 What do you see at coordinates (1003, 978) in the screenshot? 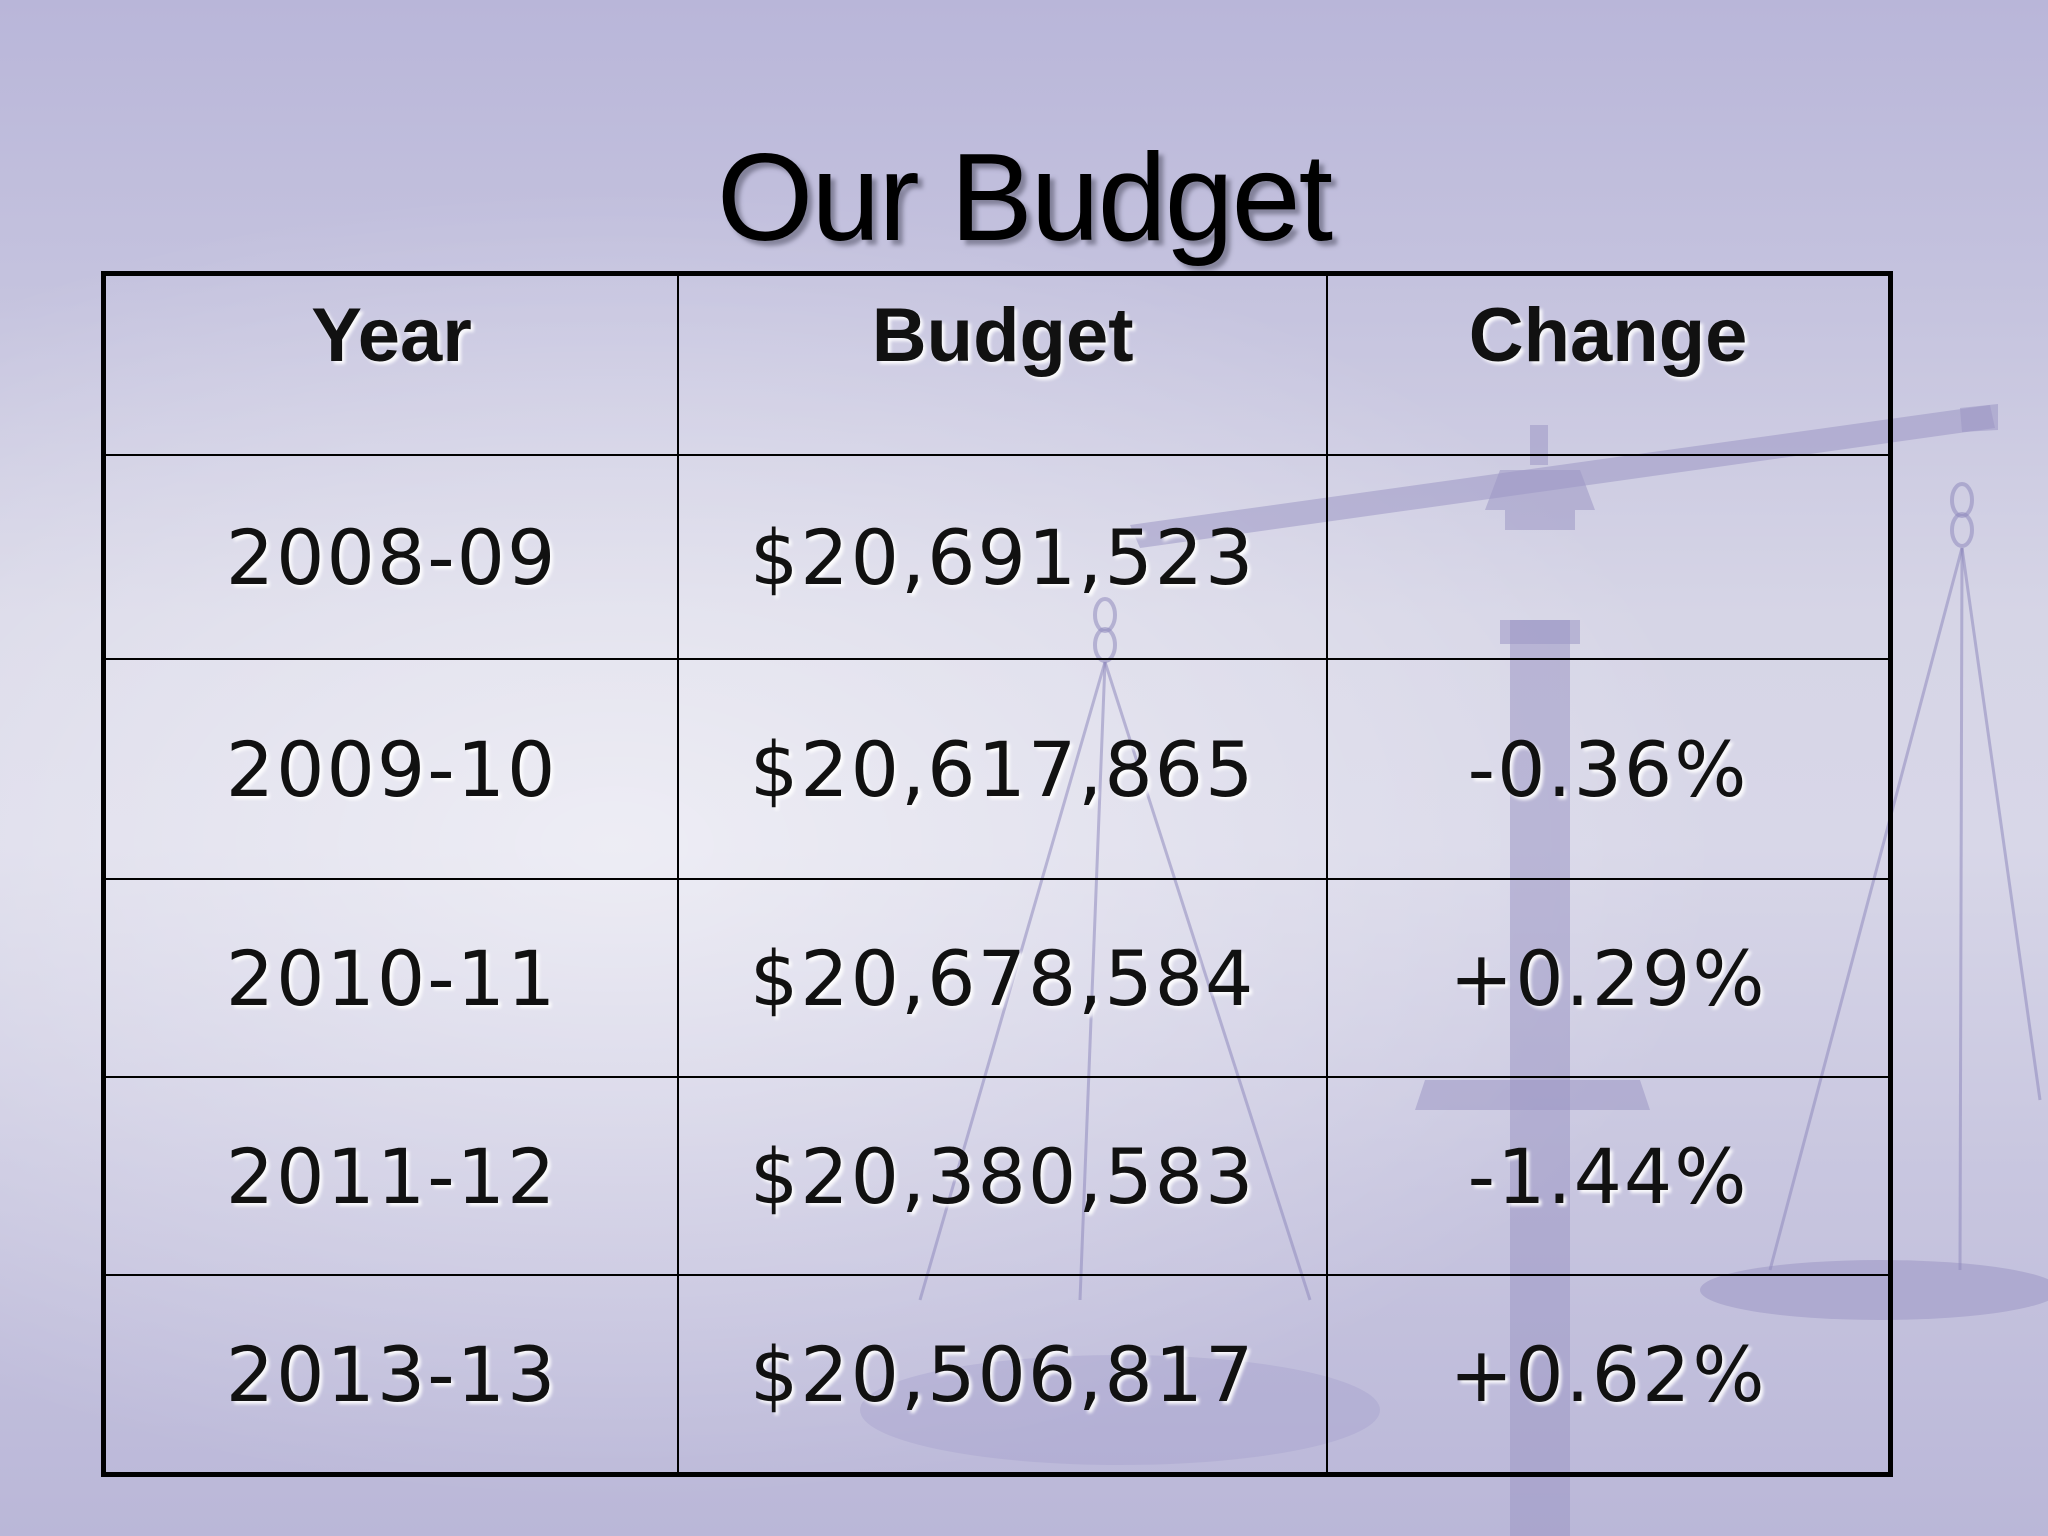
I see `cell-budget: $20,678,584` at bounding box center [1003, 978].